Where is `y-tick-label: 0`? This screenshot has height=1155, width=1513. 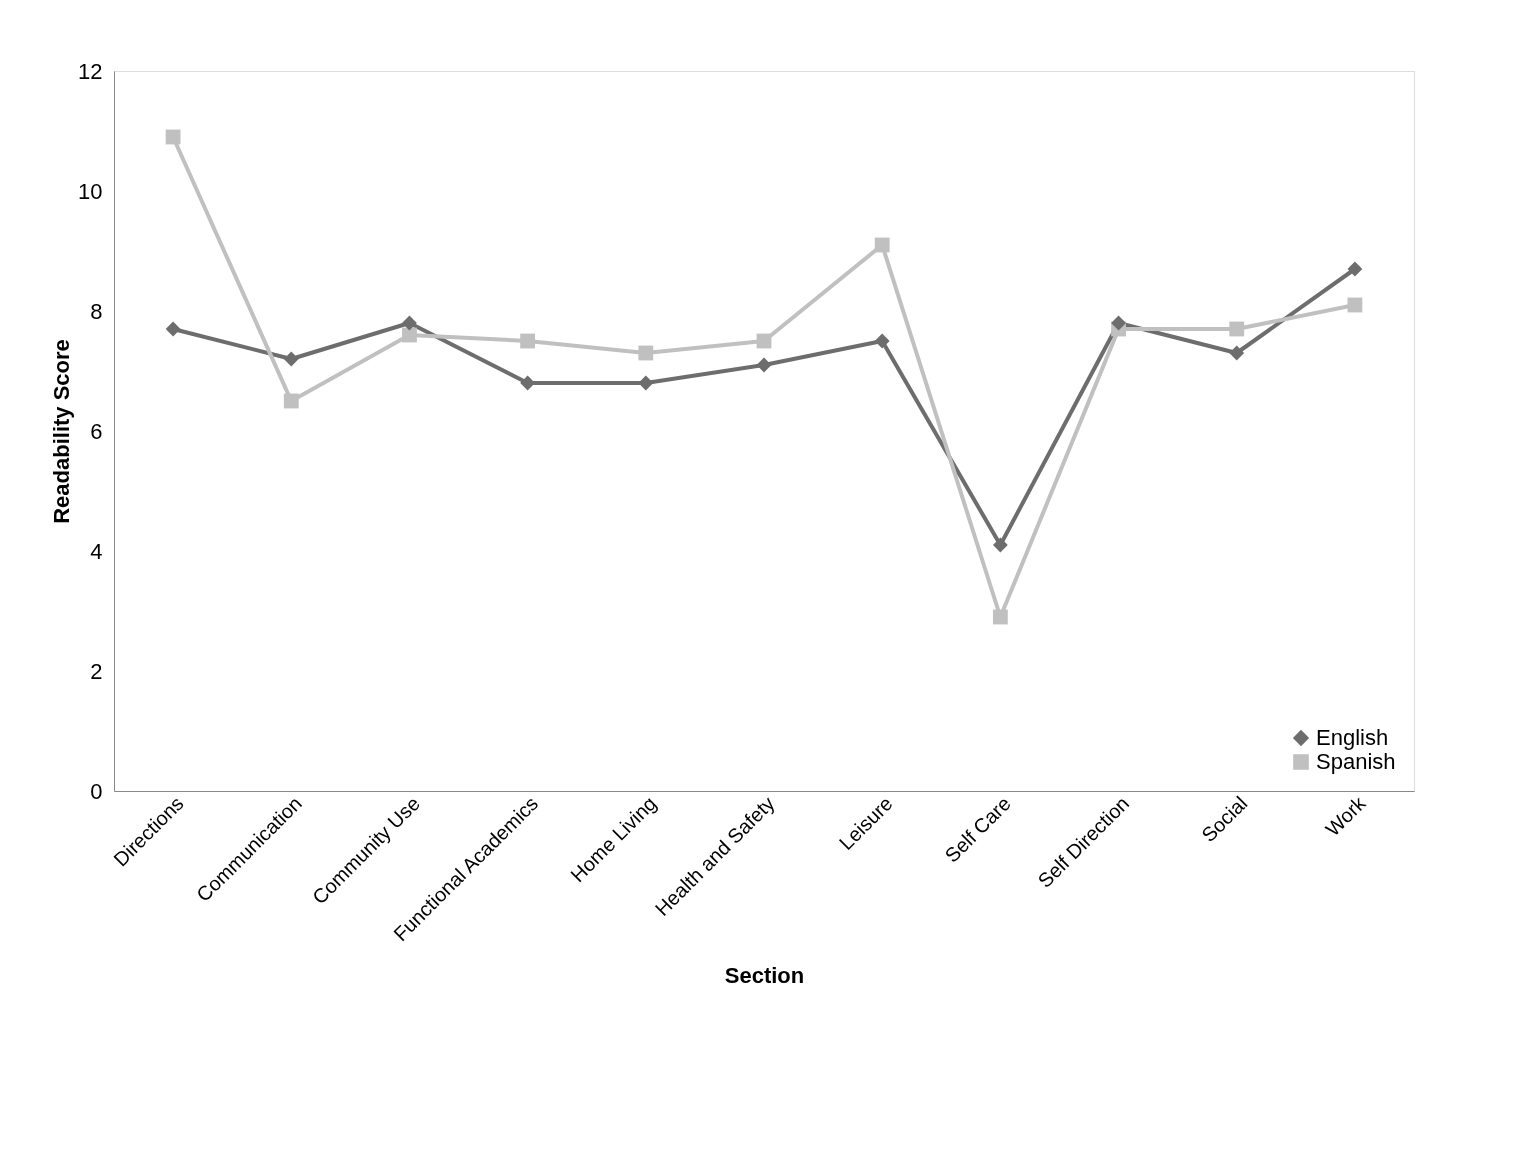 y-tick-label: 0 is located at coordinates (96, 791).